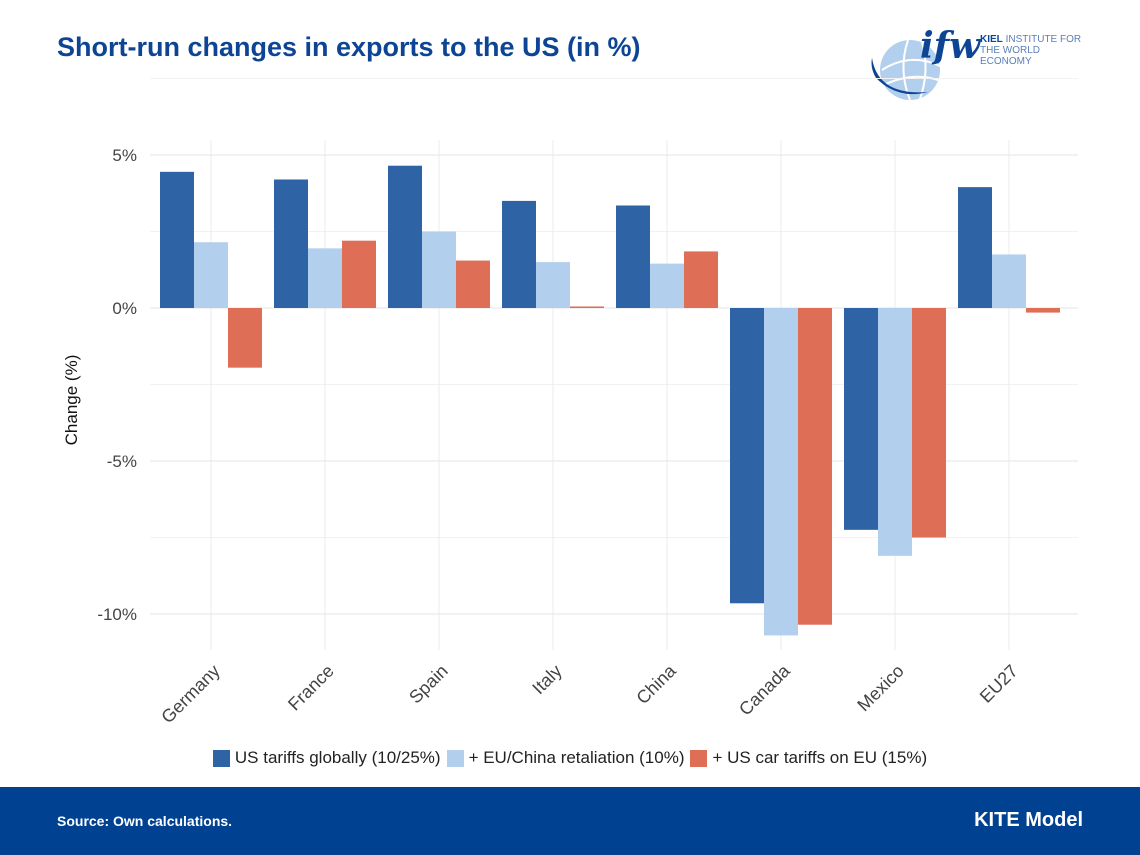 Image resolution: width=1140 pixels, height=855 pixels. I want to click on logo-mark: ifw, so click(950, 46).